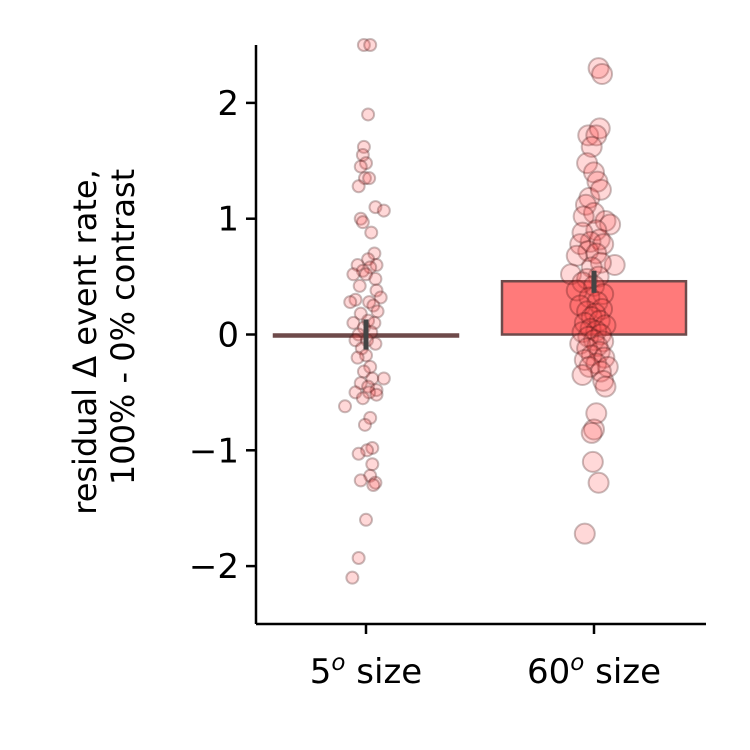 The image size is (750, 750). Describe the element at coordinates (214, 567) in the screenshot. I see `y-tick-label: −2` at that location.